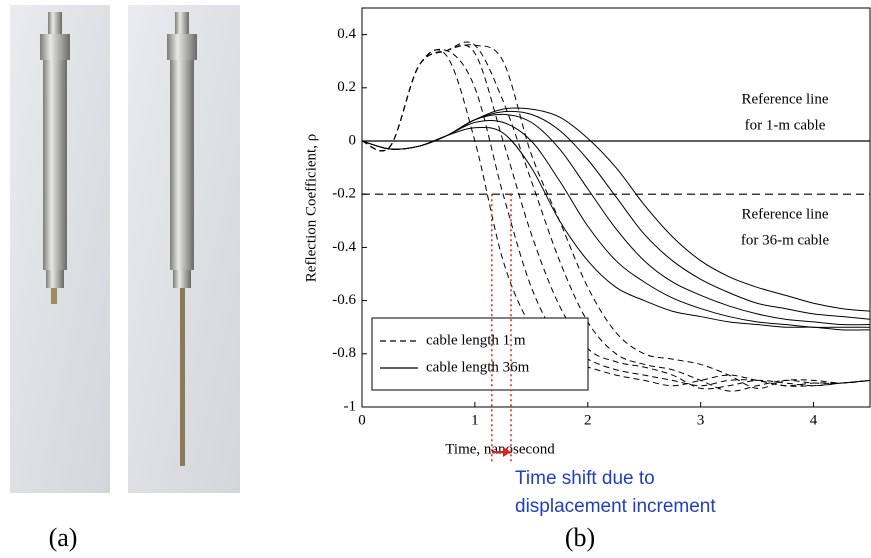 This screenshot has width=871, height=558. What do you see at coordinates (478, 367) in the screenshot?
I see `legend-label: cable length 36m` at bounding box center [478, 367].